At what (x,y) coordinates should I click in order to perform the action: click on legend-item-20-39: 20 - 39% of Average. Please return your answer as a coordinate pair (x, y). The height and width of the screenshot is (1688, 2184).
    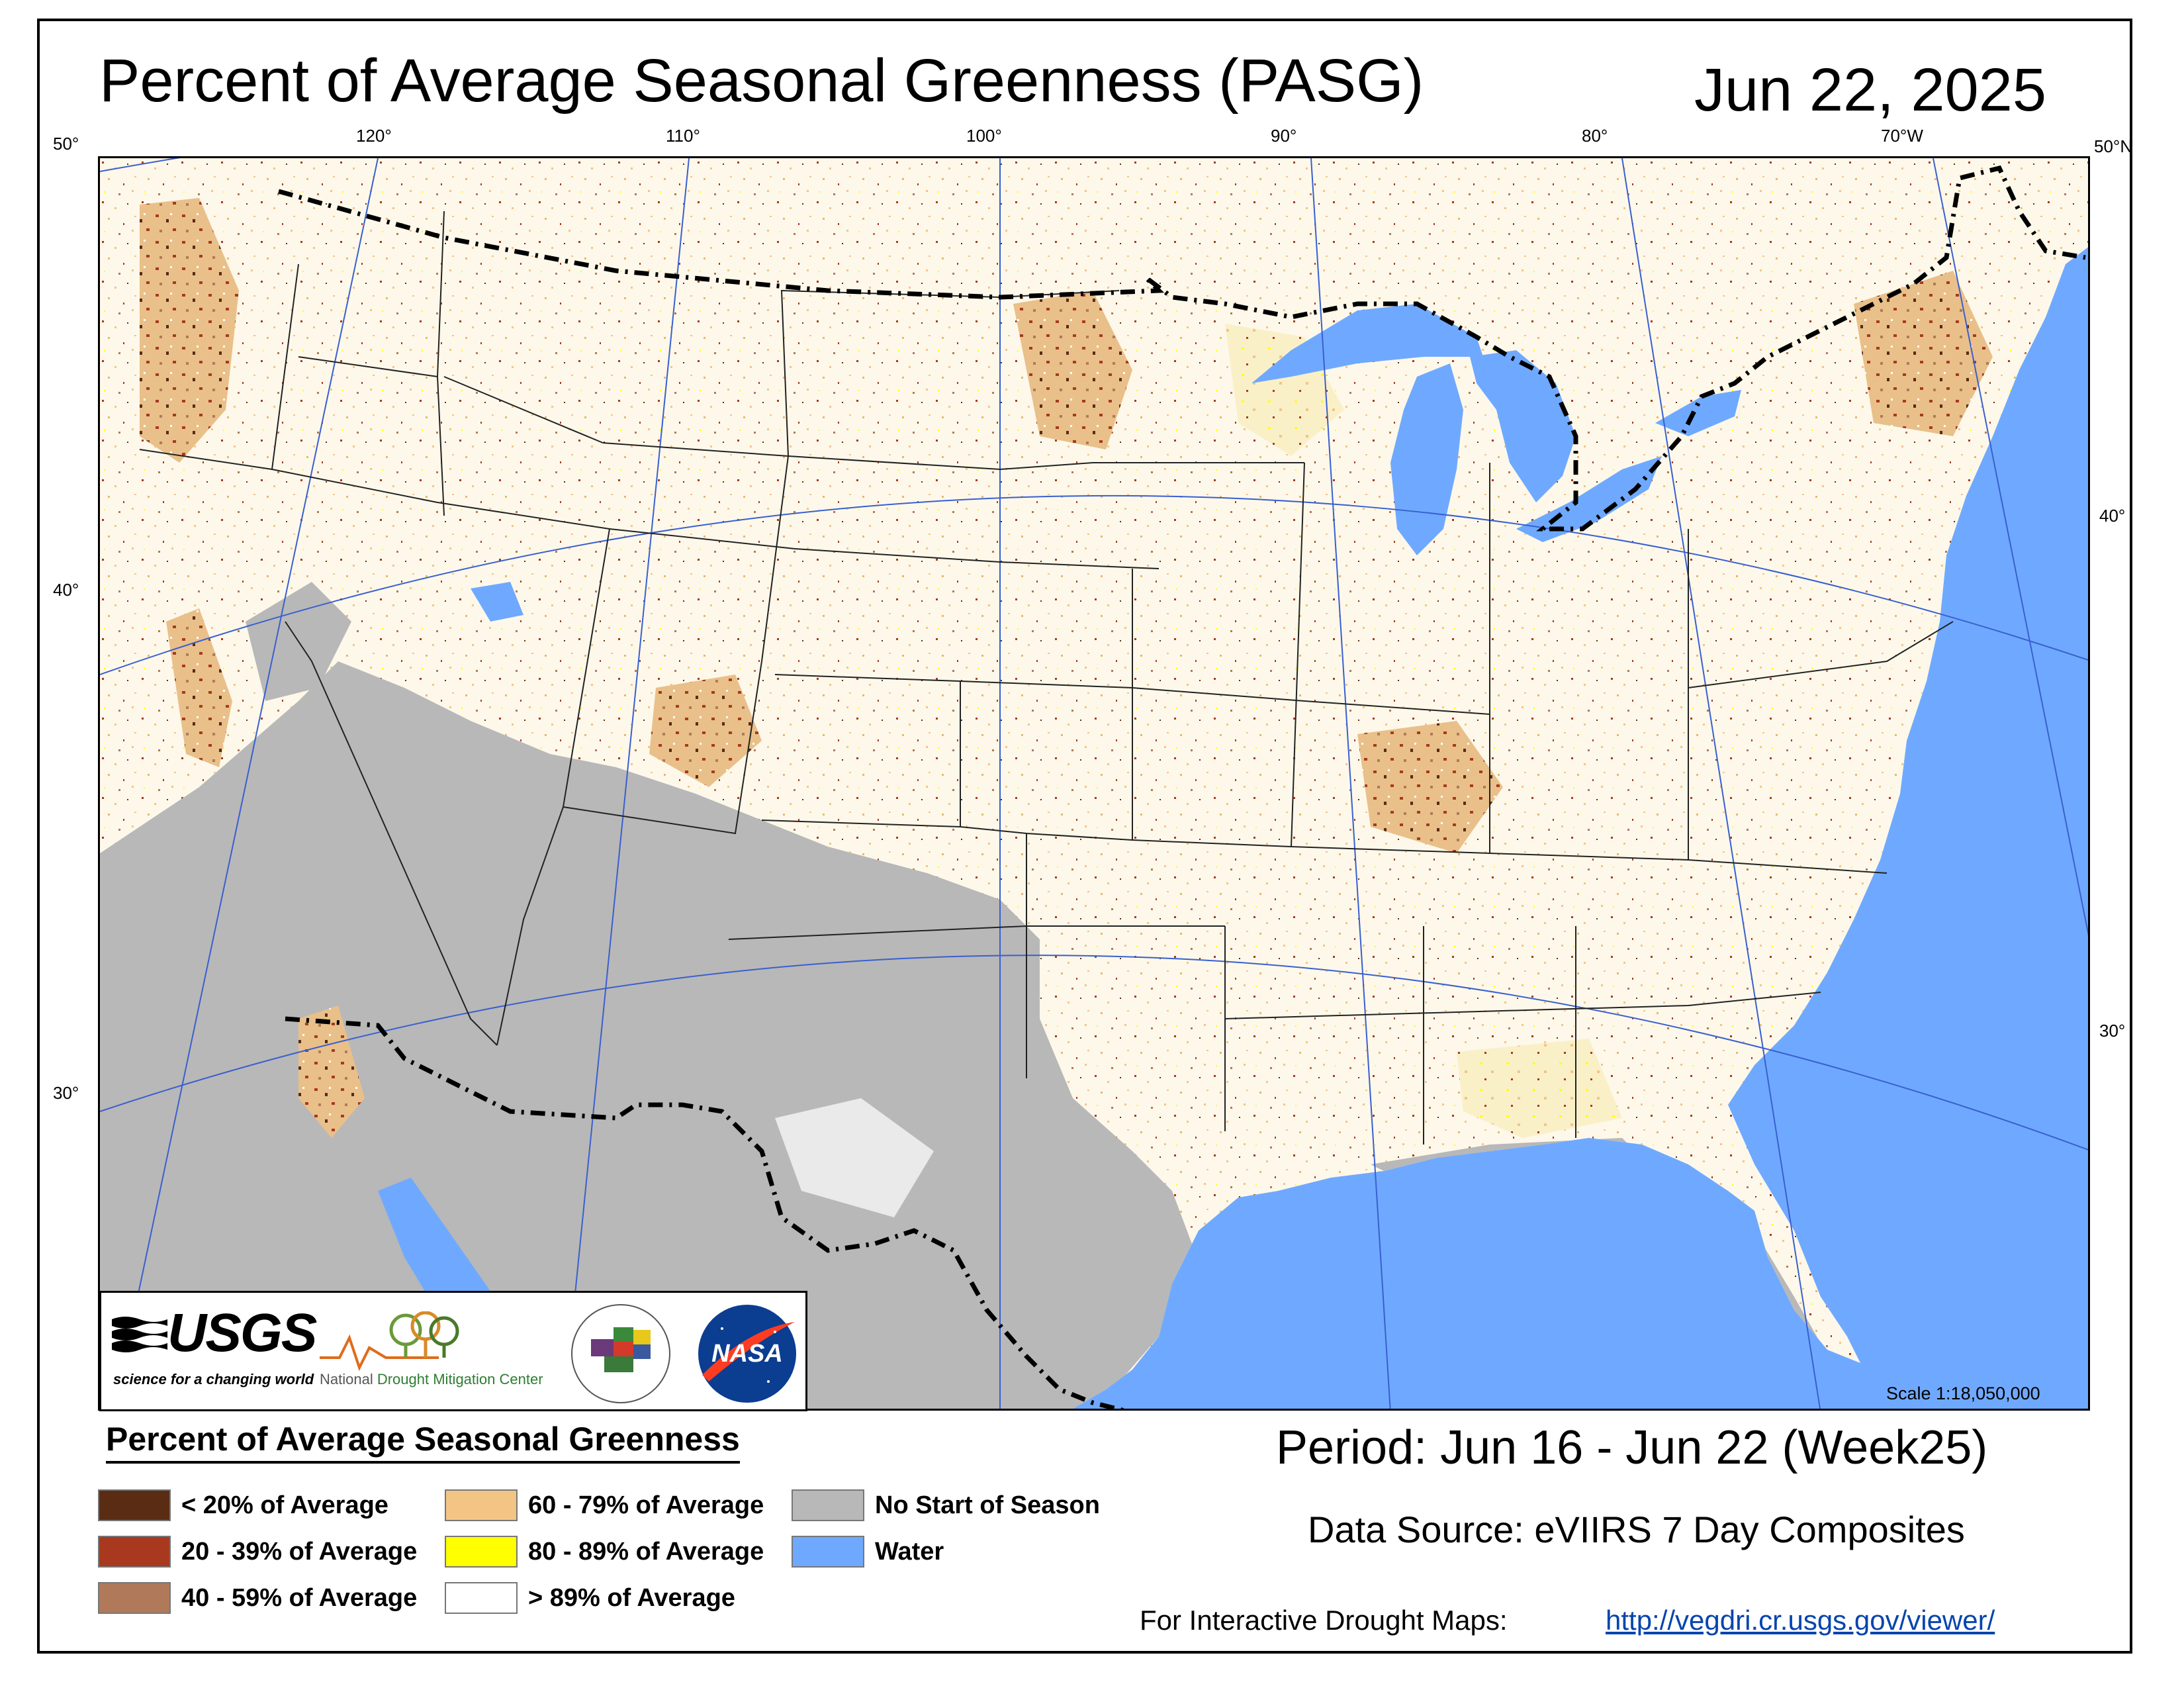
    Looking at the image, I should click on (257, 1552).